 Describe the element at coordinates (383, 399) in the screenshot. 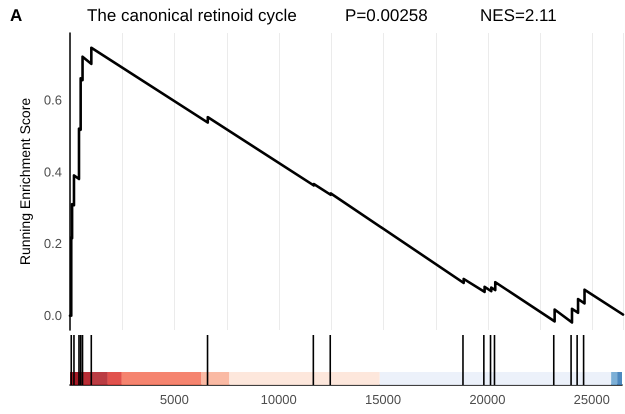

I see `x-tick-label: 15000` at that location.